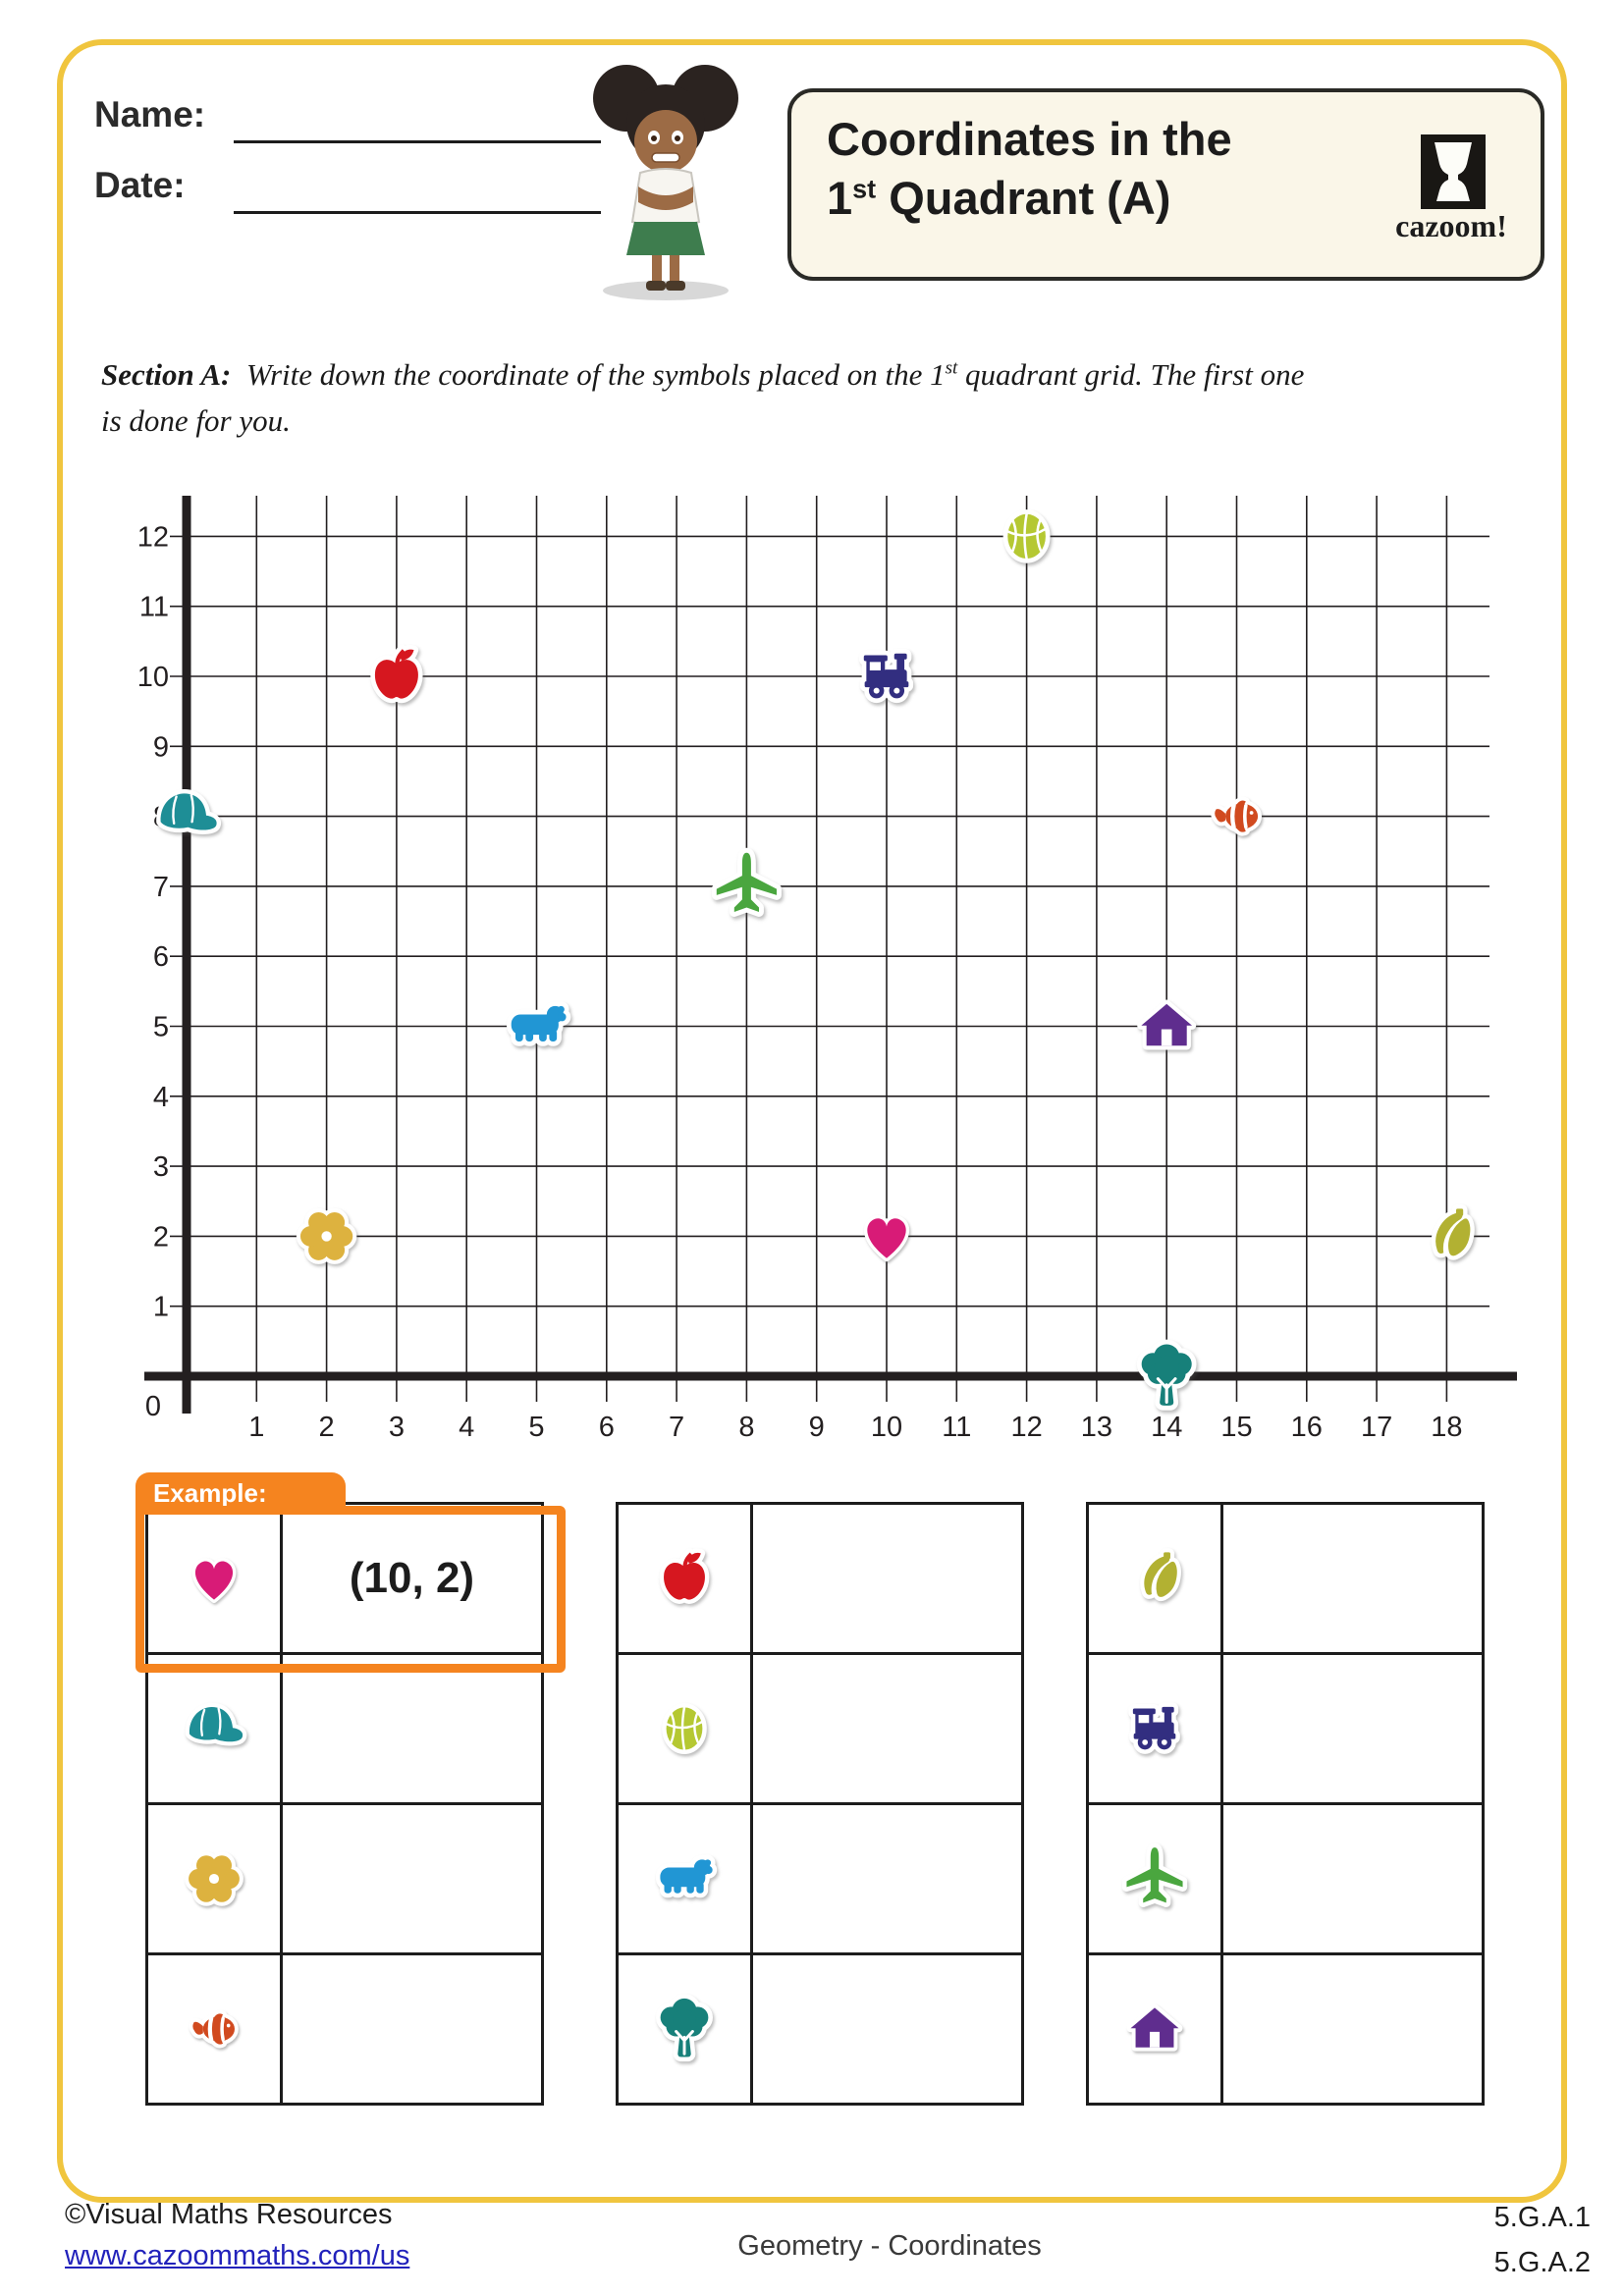  I want to click on standard-1: 5.G.A.1, so click(1542, 2217).